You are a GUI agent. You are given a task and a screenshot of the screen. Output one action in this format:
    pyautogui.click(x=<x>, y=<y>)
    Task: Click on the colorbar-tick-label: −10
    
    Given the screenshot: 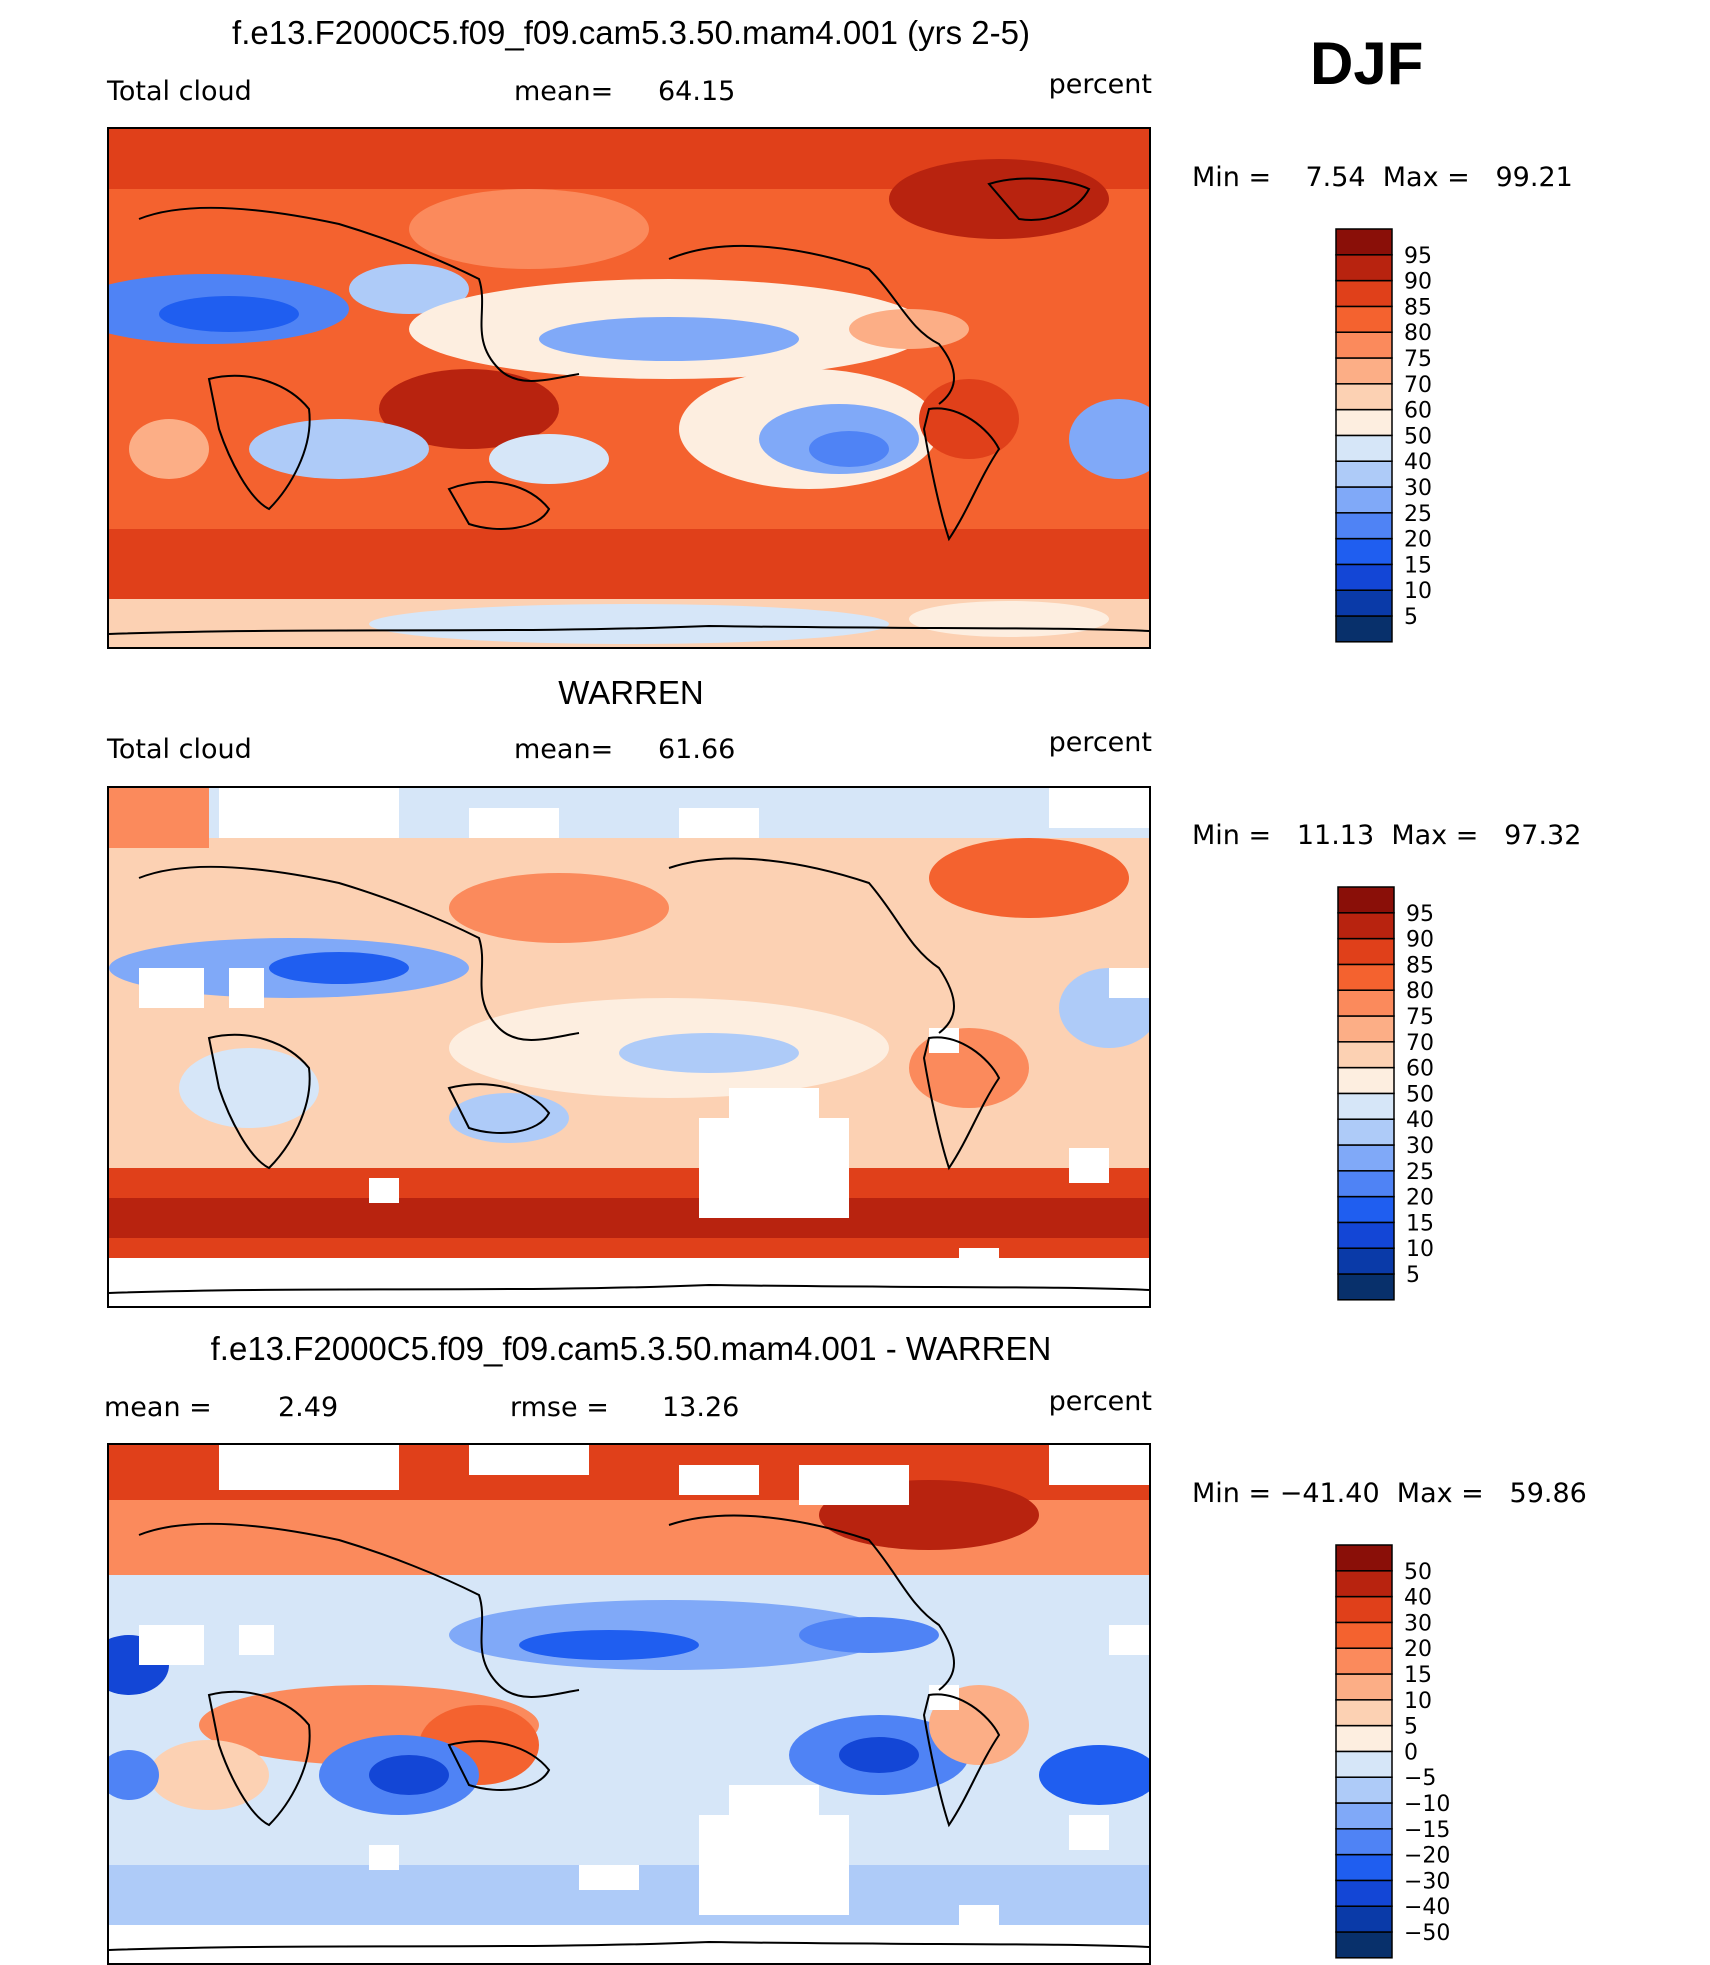 What is the action you would take?
    pyautogui.click(x=1427, y=1804)
    